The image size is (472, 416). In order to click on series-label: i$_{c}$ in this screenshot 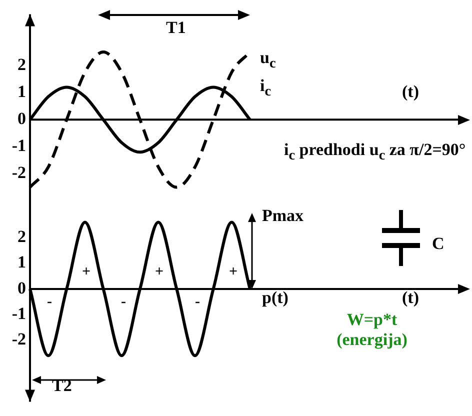, I will do `click(266, 89)`.